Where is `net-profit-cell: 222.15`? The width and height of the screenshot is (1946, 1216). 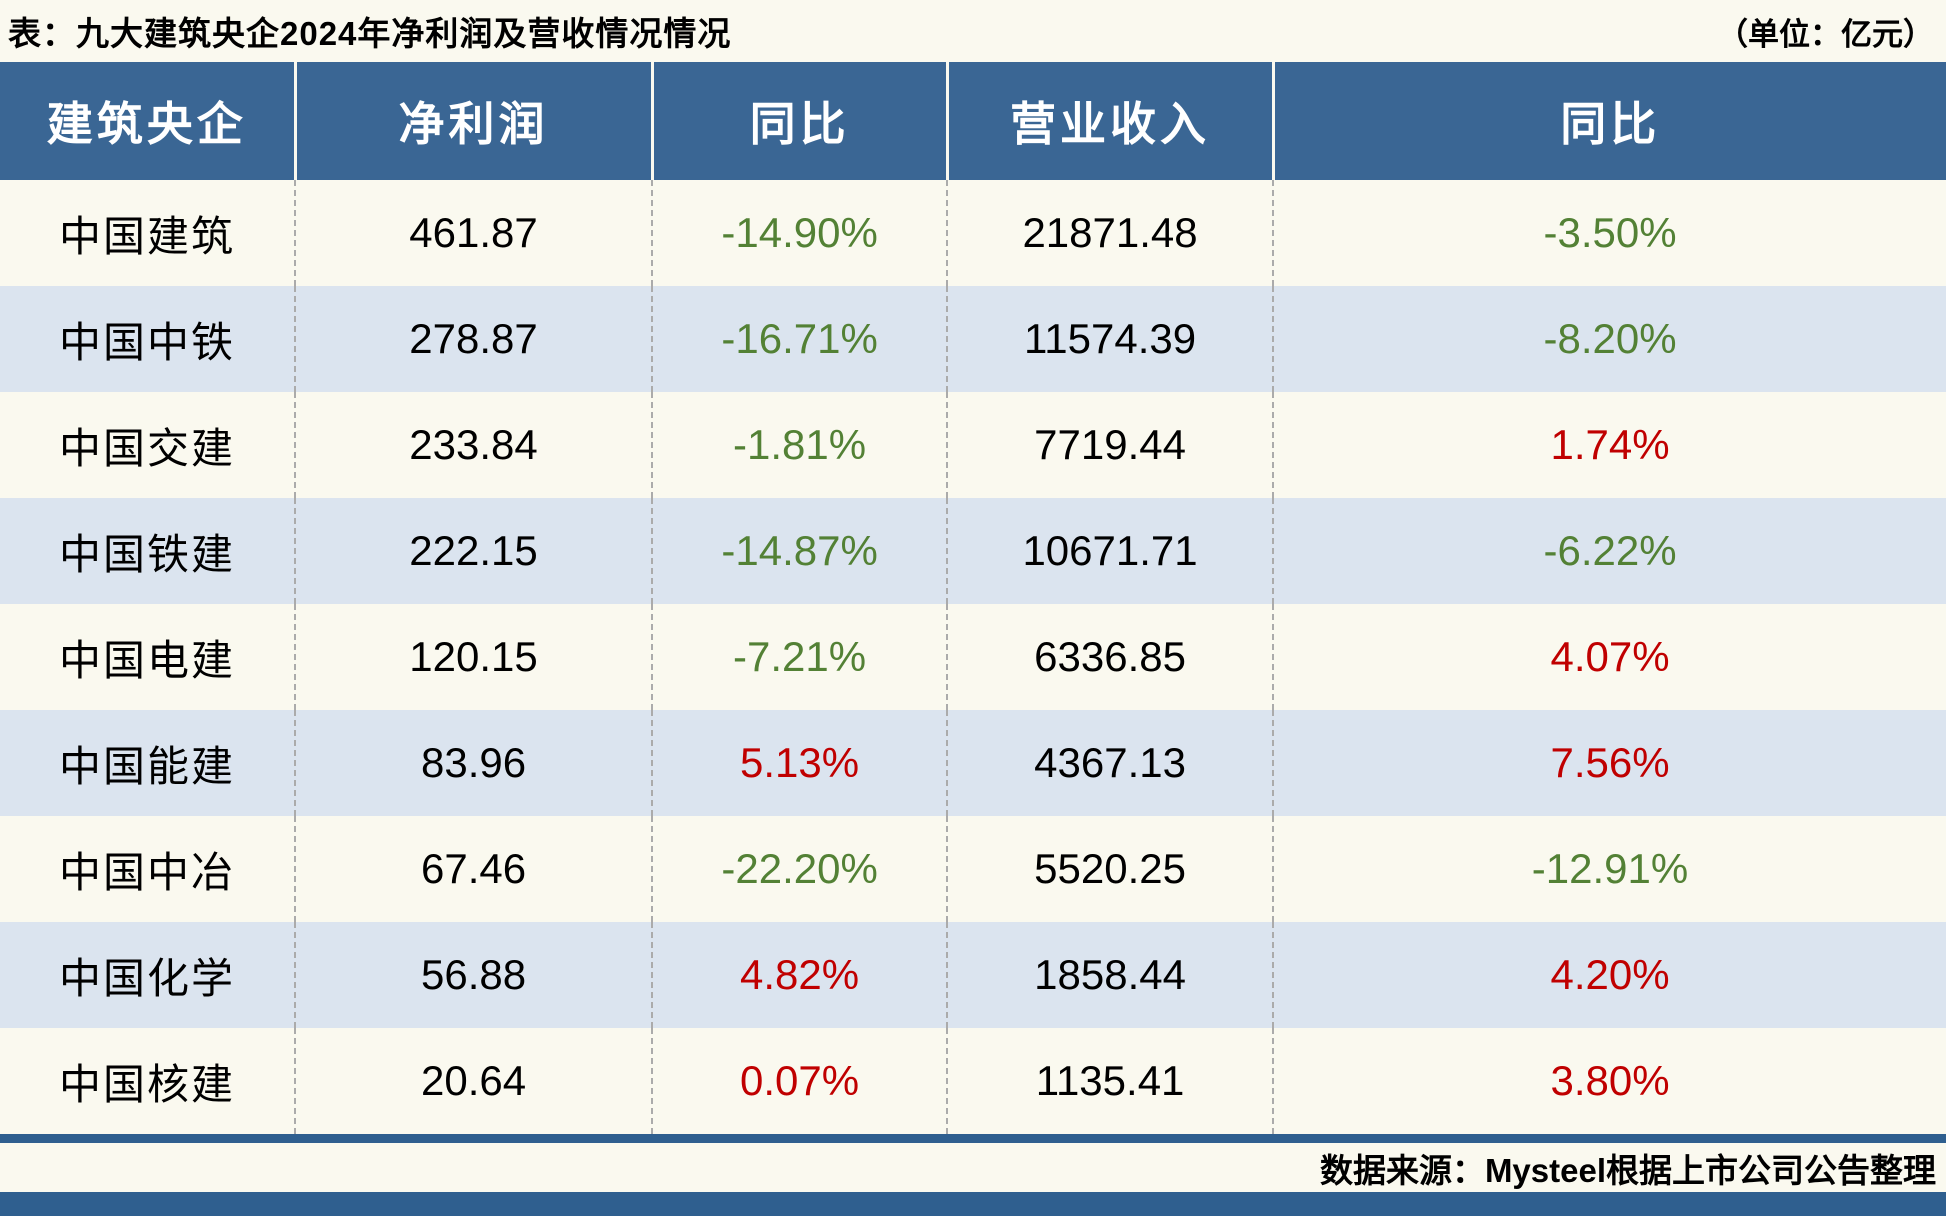 net-profit-cell: 222.15 is located at coordinates (474, 551).